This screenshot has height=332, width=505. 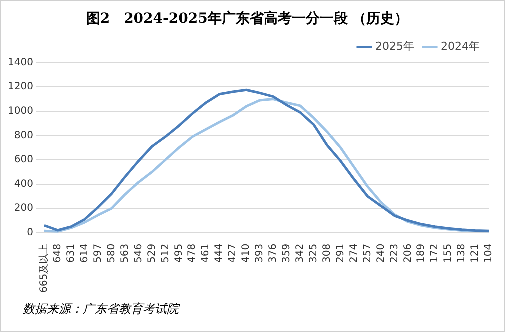 What do you see at coordinates (394, 254) in the screenshot?
I see `x-tick-label: 223` at bounding box center [394, 254].